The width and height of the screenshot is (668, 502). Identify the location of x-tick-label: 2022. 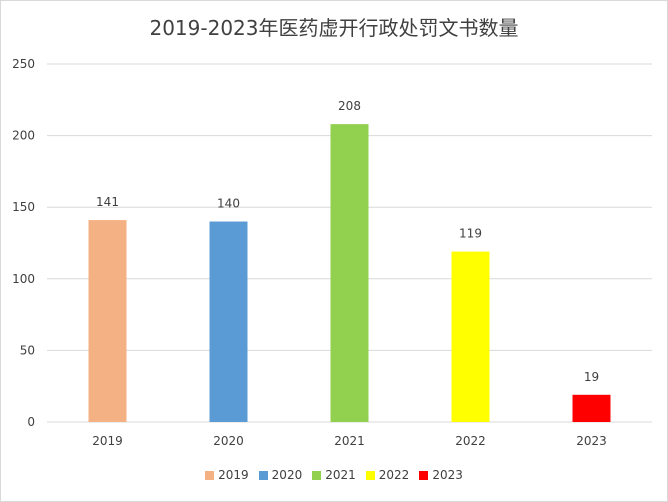
(470, 441).